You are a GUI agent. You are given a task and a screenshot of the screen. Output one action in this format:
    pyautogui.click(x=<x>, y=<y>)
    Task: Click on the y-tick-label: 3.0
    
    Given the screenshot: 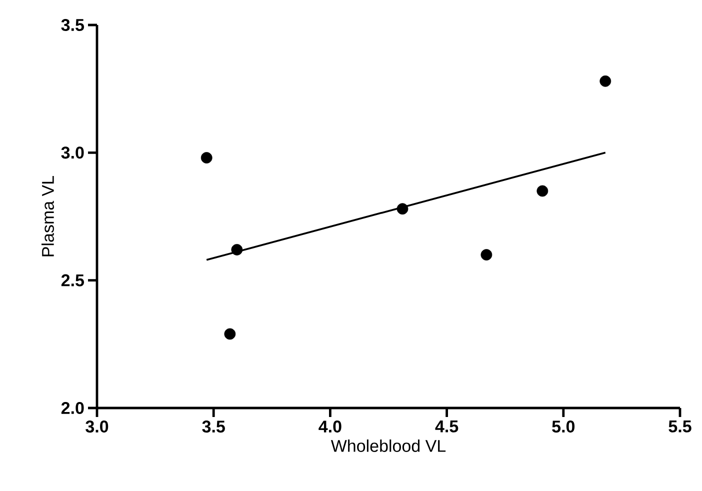 What is the action you would take?
    pyautogui.click(x=72, y=152)
    